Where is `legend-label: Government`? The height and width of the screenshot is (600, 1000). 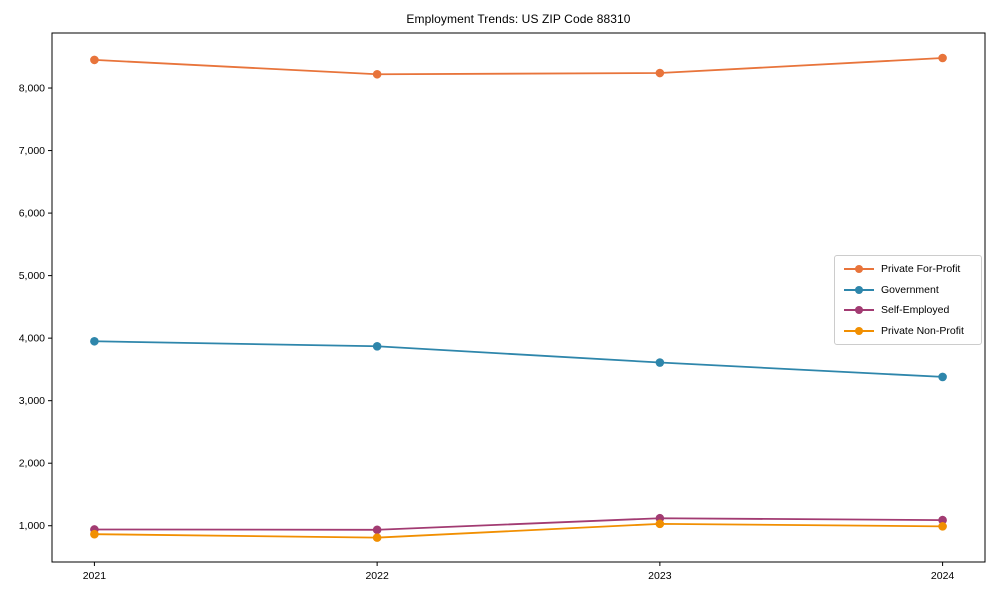 legend-label: Government is located at coordinates (910, 289).